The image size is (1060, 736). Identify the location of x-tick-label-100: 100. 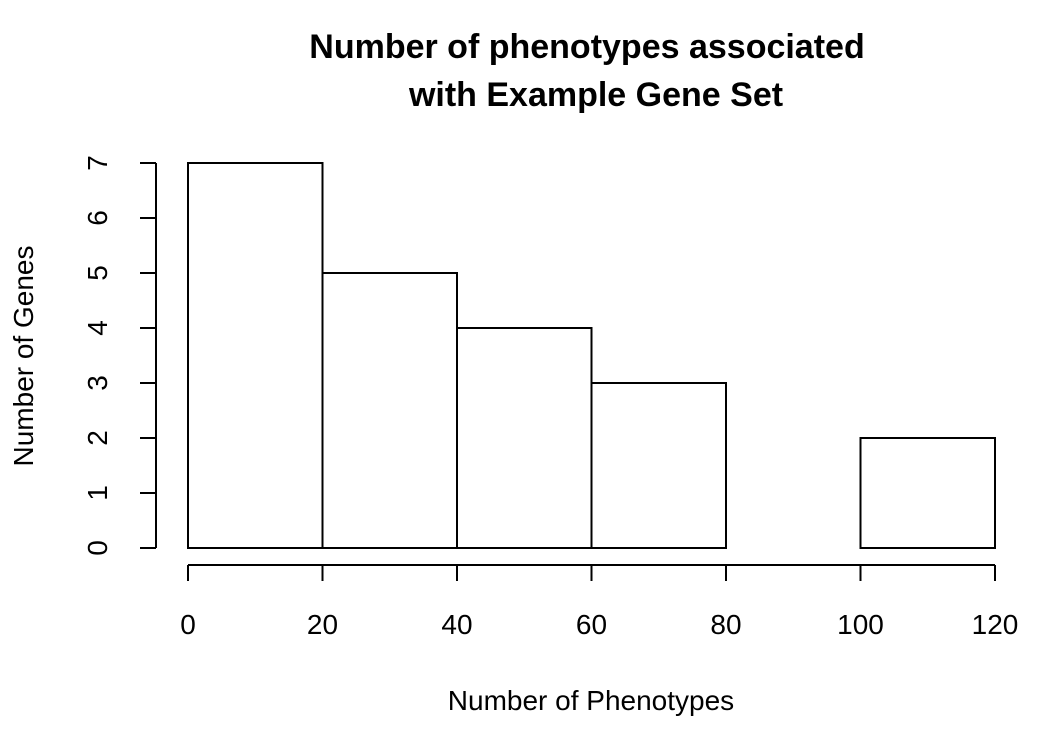
(860, 624).